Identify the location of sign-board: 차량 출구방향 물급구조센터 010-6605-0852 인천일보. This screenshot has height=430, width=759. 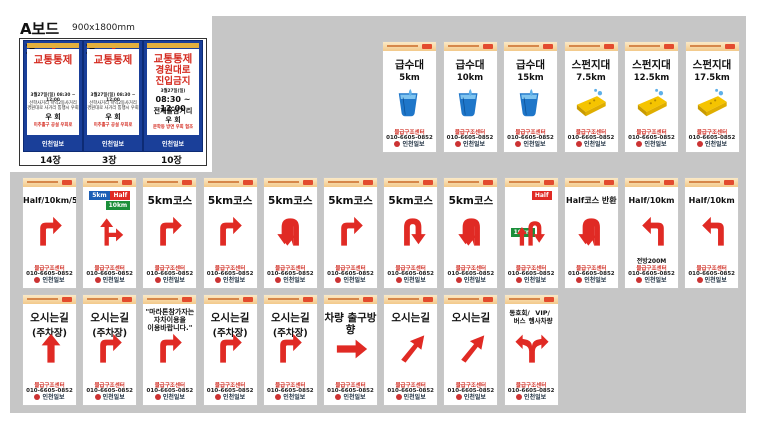
(350, 350).